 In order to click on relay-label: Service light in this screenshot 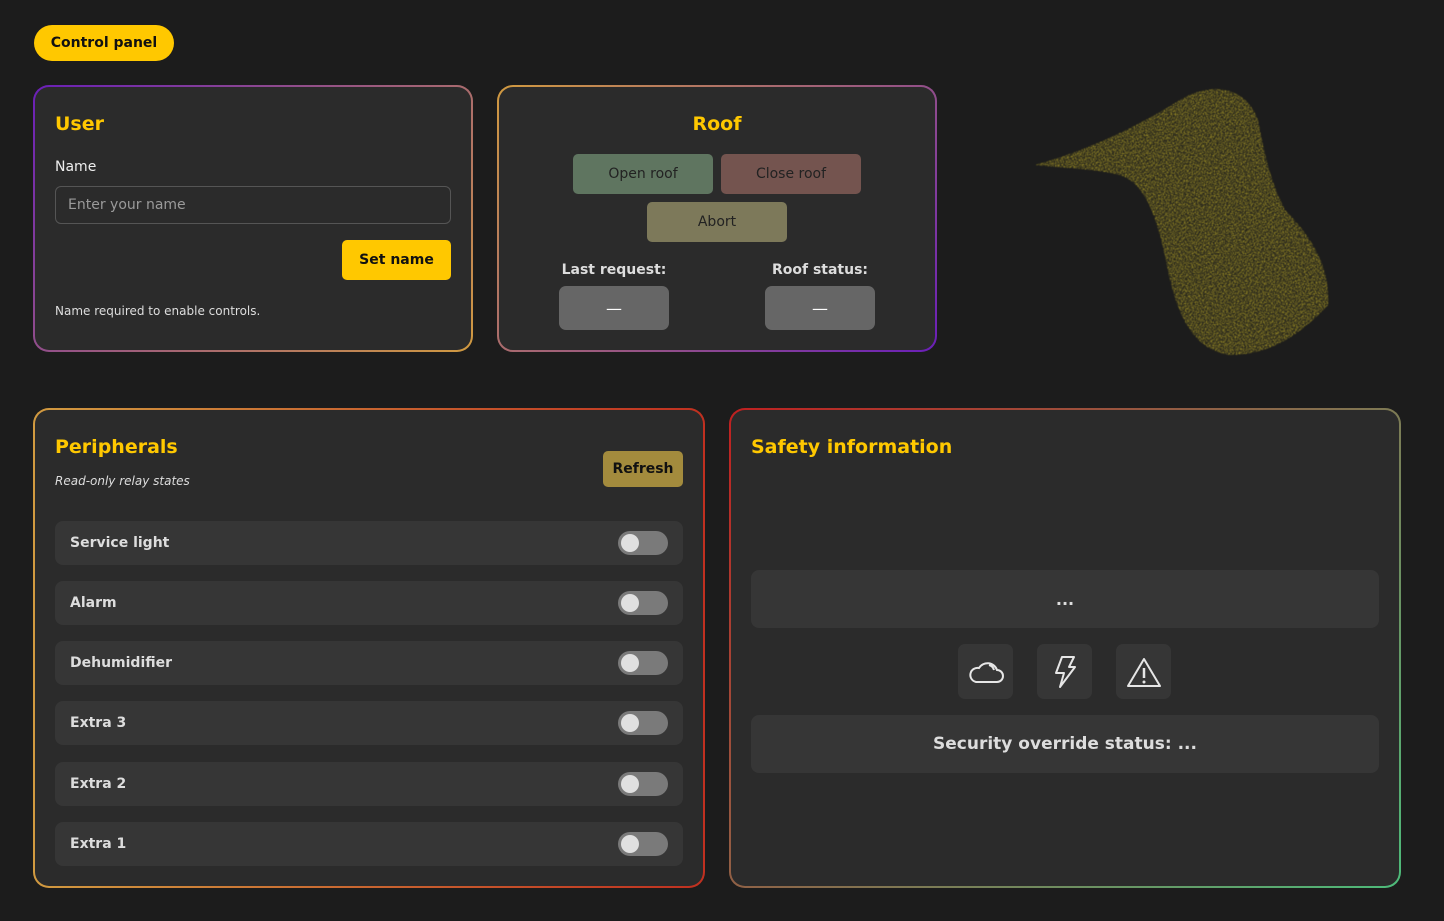, I will do `click(120, 543)`.